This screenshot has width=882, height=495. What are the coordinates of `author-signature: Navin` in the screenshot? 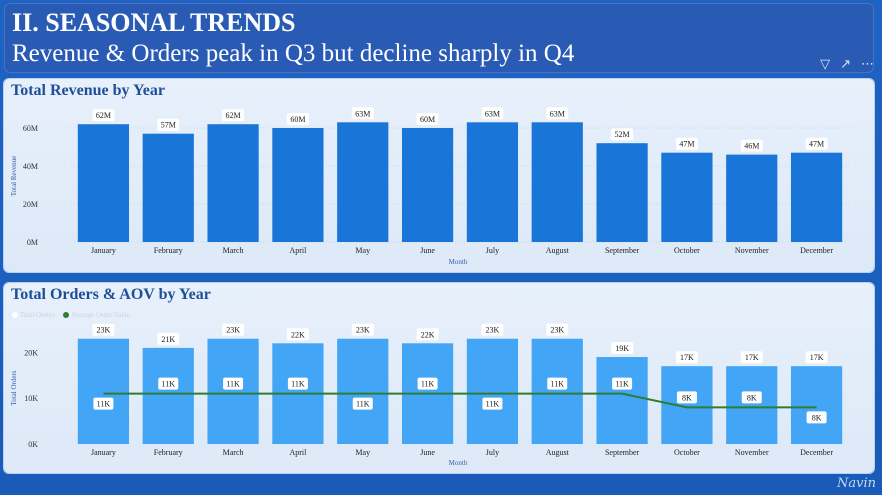 It's located at (856, 483).